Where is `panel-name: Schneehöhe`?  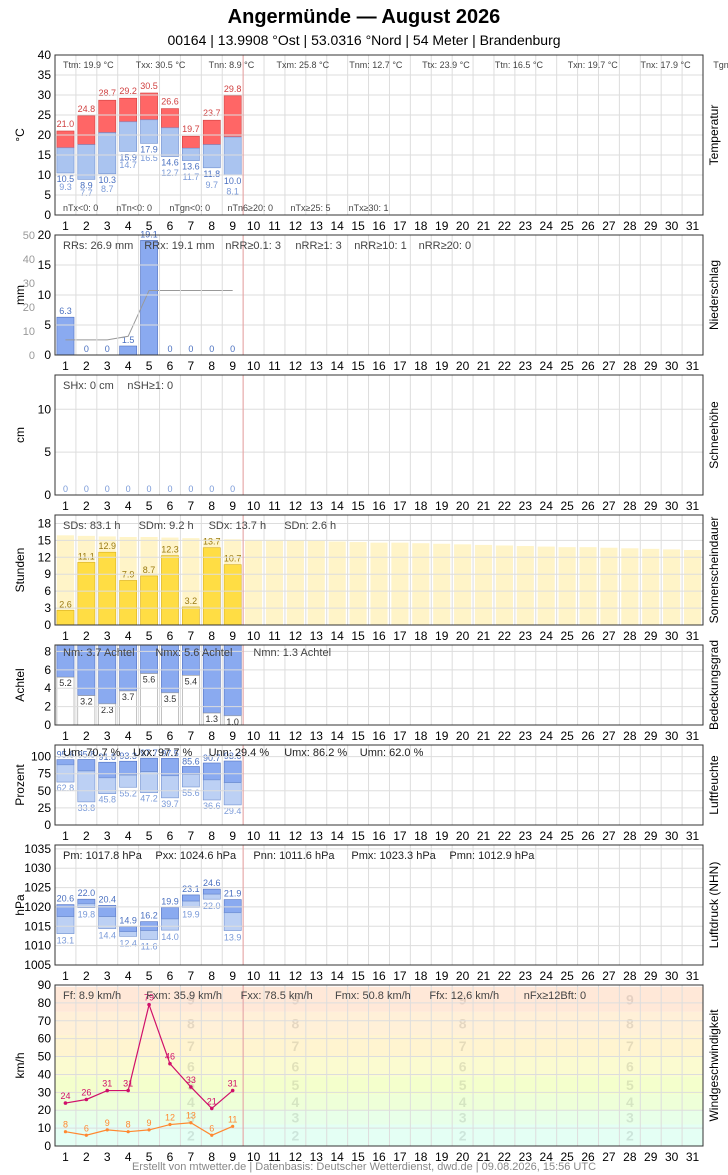
panel-name: Schneehöhe is located at coordinates (714, 435).